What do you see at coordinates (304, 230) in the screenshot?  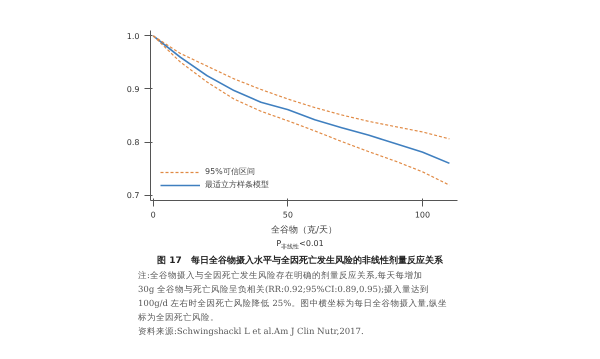 I see `x-axis-title: 全谷物（克/天）` at bounding box center [304, 230].